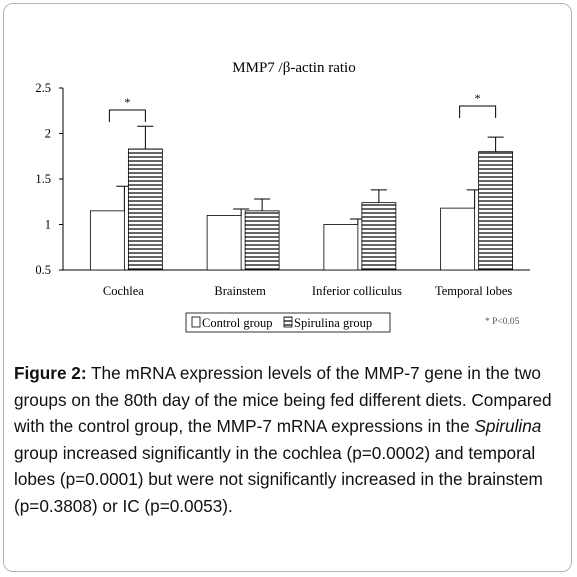 This screenshot has width=577, height=577. What do you see at coordinates (50, 373) in the screenshot?
I see `caption-label: Figure 2:` at bounding box center [50, 373].